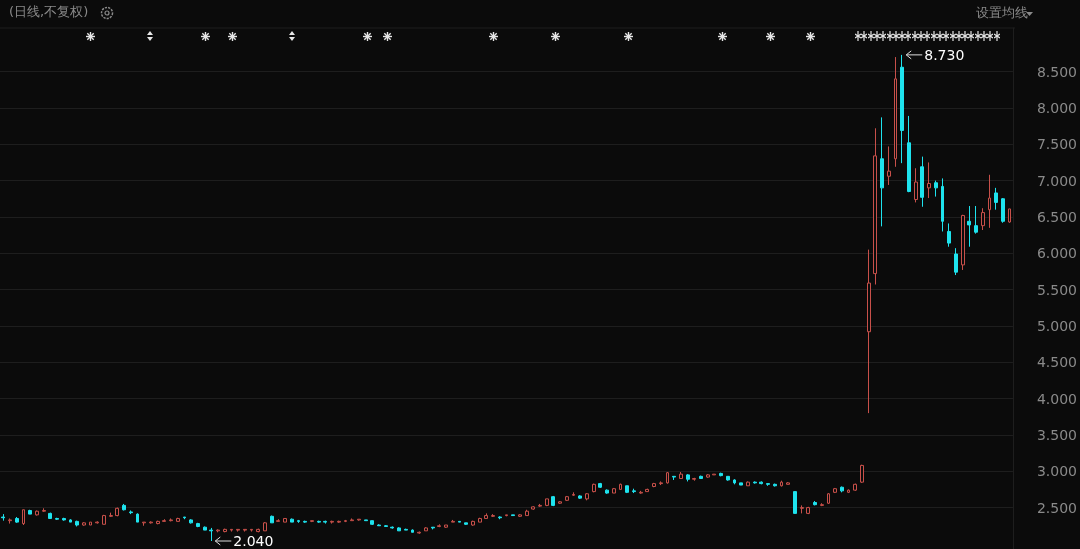  I want to click on annotation: 8.730, so click(944, 54).